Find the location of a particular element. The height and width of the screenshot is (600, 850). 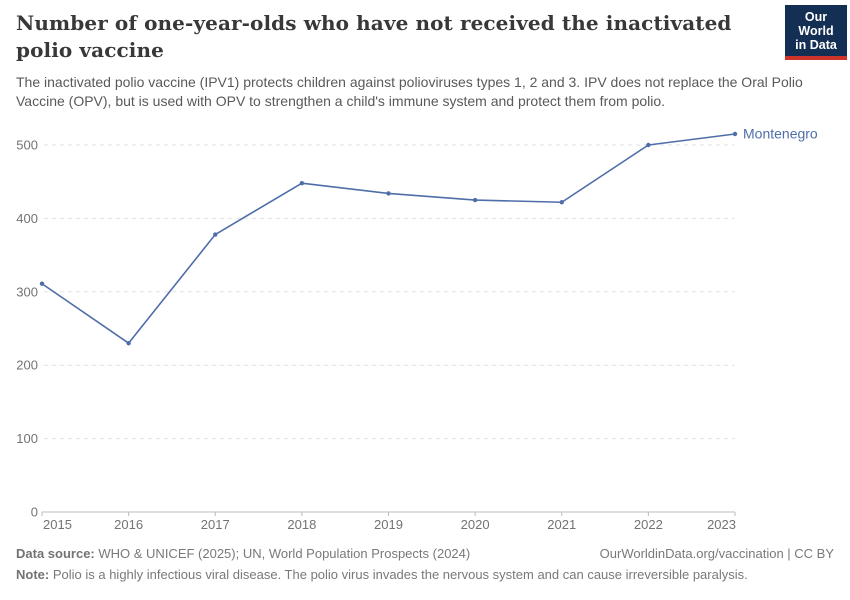

y-tick-label: 200 is located at coordinates (27, 365).